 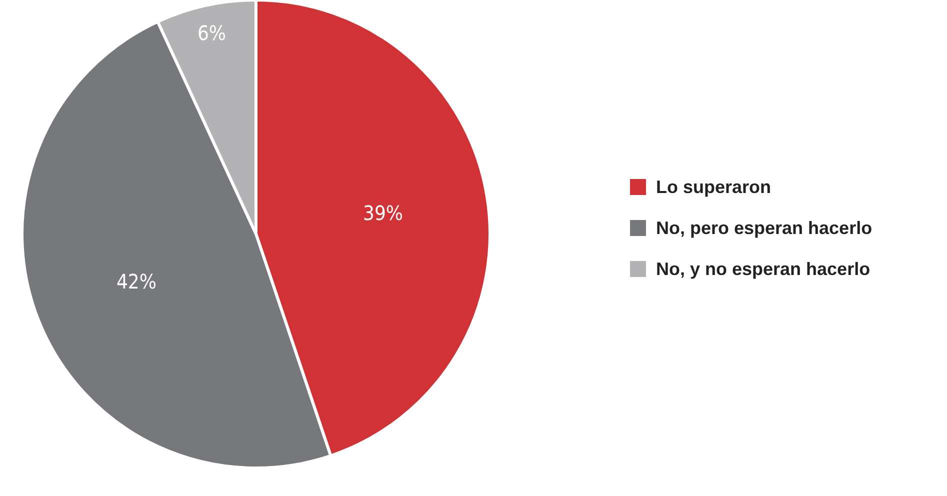 What do you see at coordinates (764, 228) in the screenshot?
I see `legend-label: No, pero esperan hacerlo` at bounding box center [764, 228].